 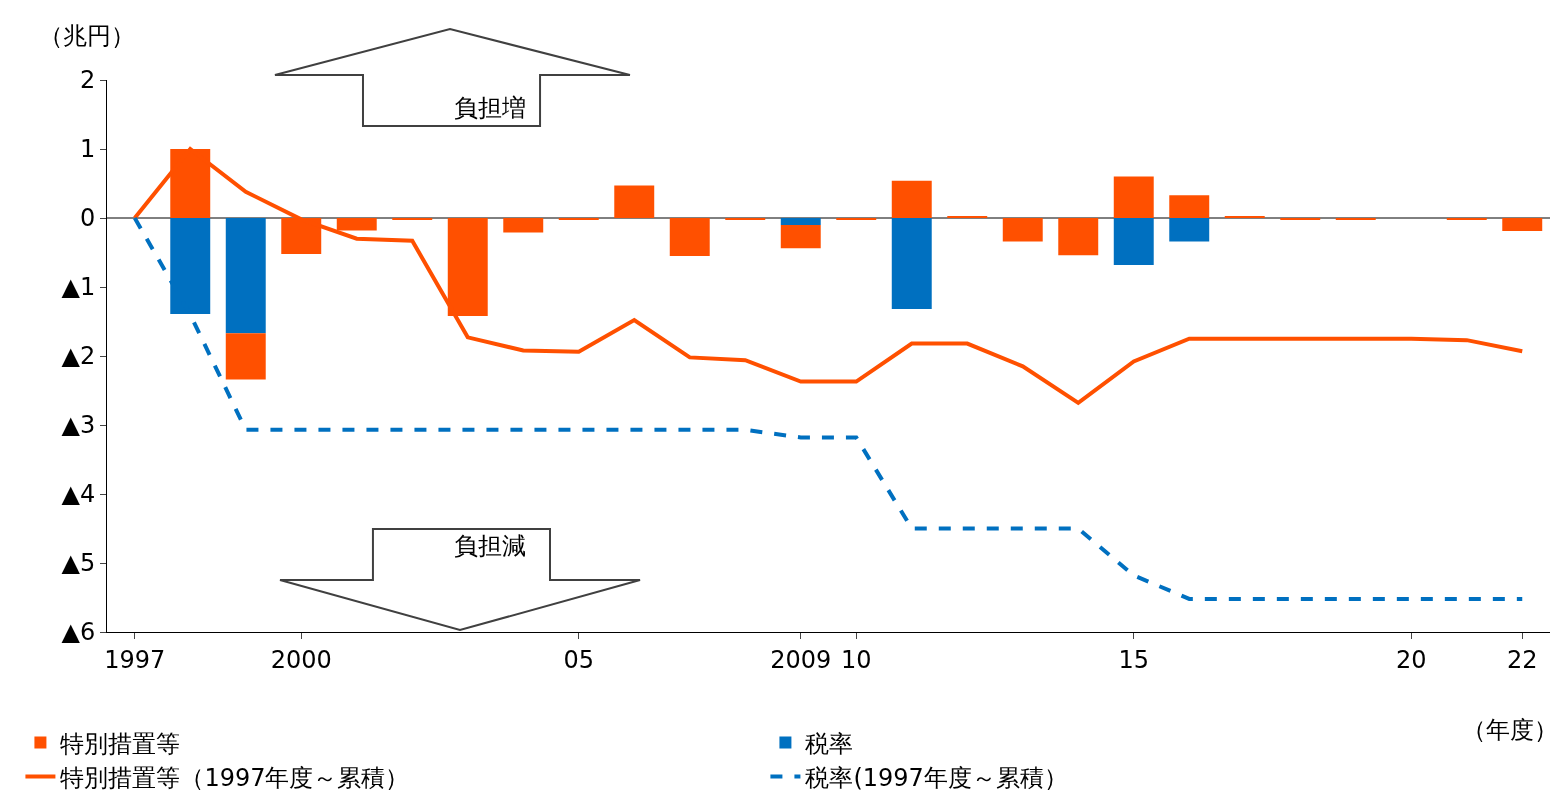 I want to click on x-tick-label: 10, so click(x=856, y=659).